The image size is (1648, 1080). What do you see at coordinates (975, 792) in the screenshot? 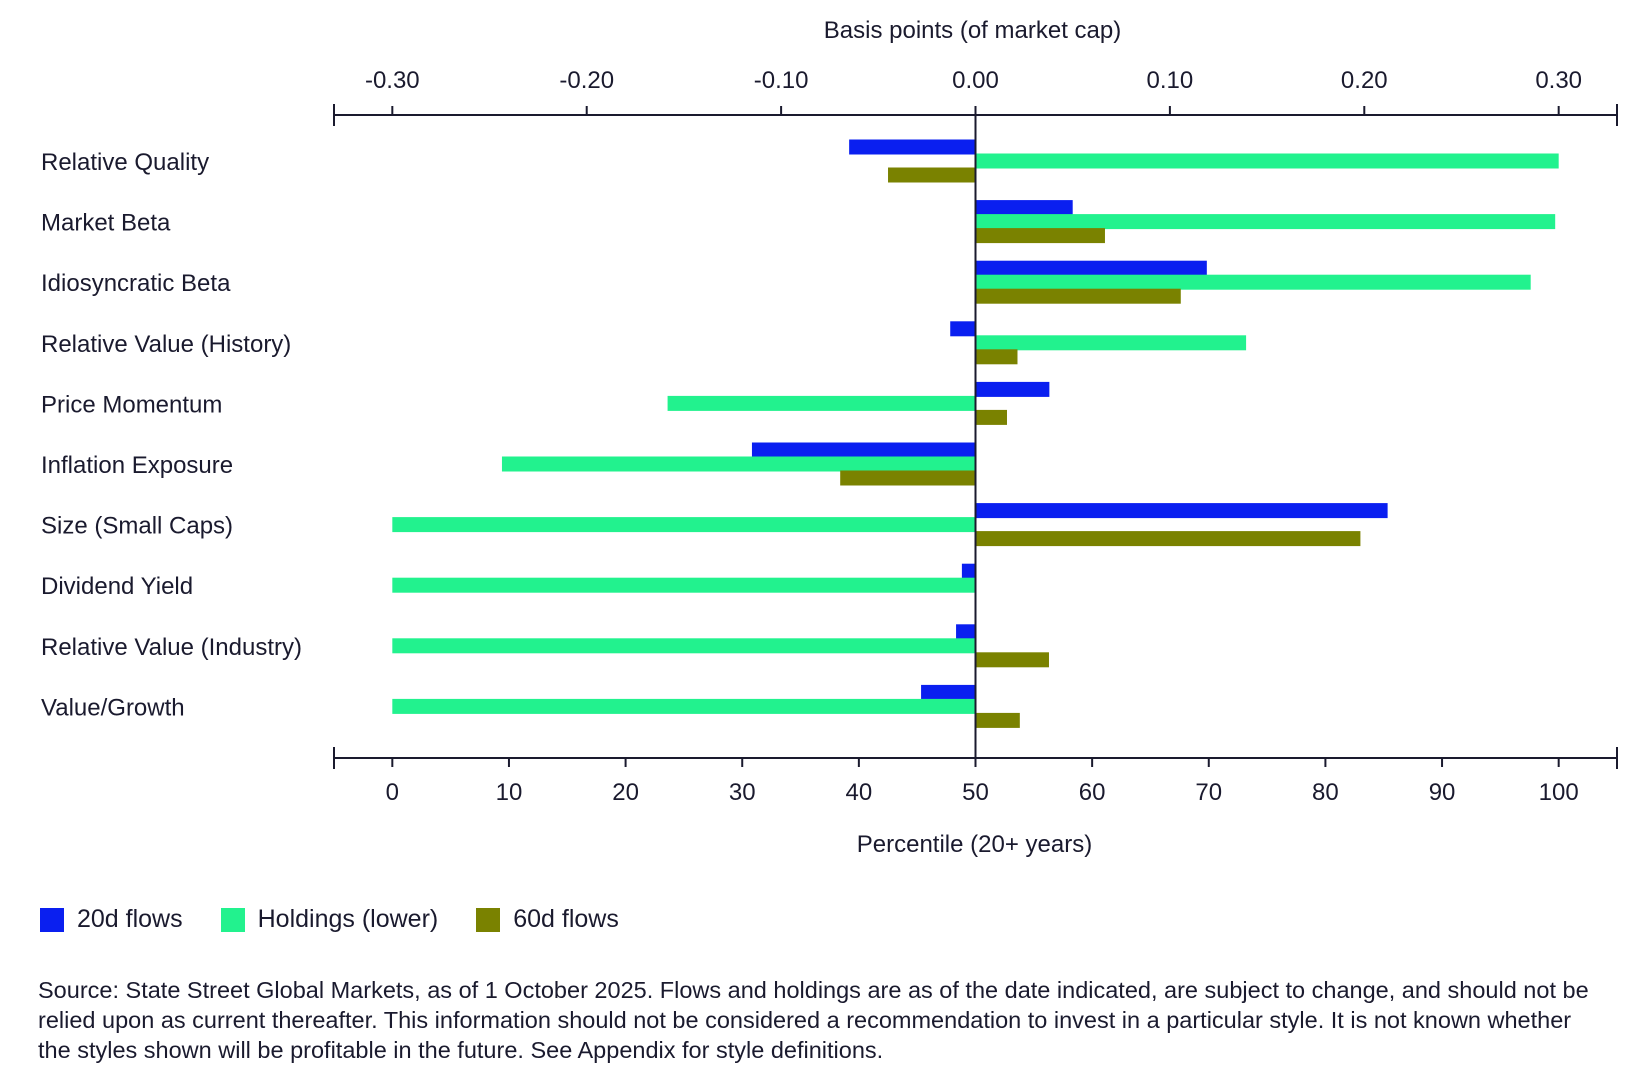
I see `bottom-axis-tick-label: 50` at bounding box center [975, 792].